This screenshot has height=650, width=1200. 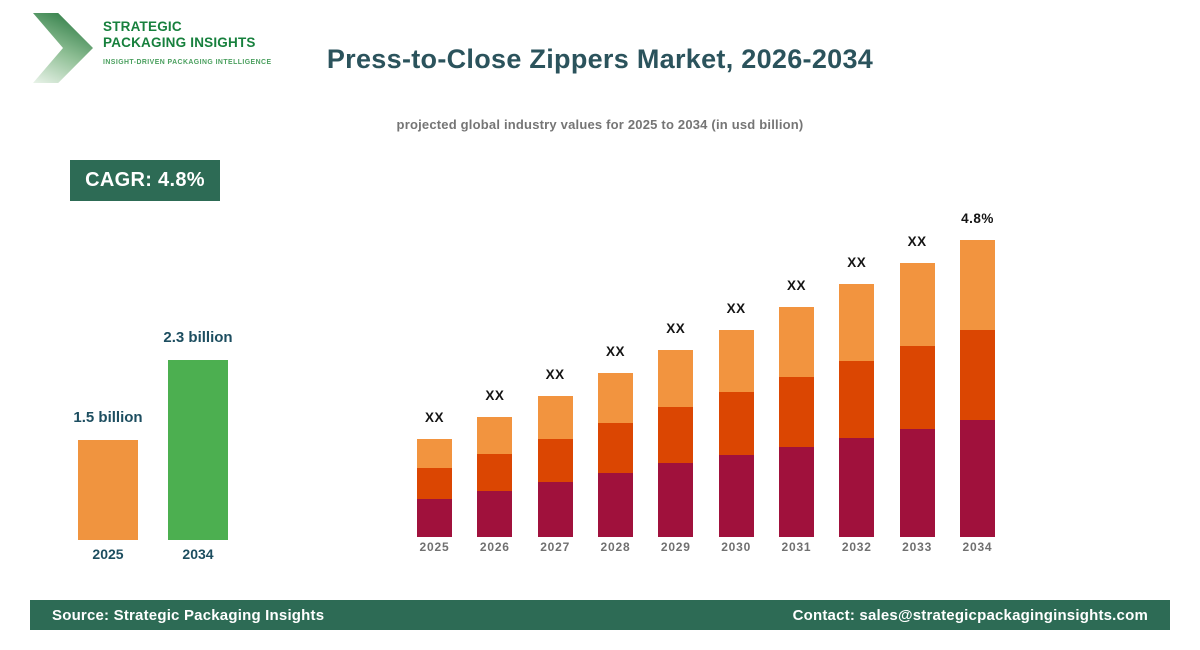 What do you see at coordinates (145, 180) in the screenshot?
I see `cagr-badge: CAGR: 4.8%` at bounding box center [145, 180].